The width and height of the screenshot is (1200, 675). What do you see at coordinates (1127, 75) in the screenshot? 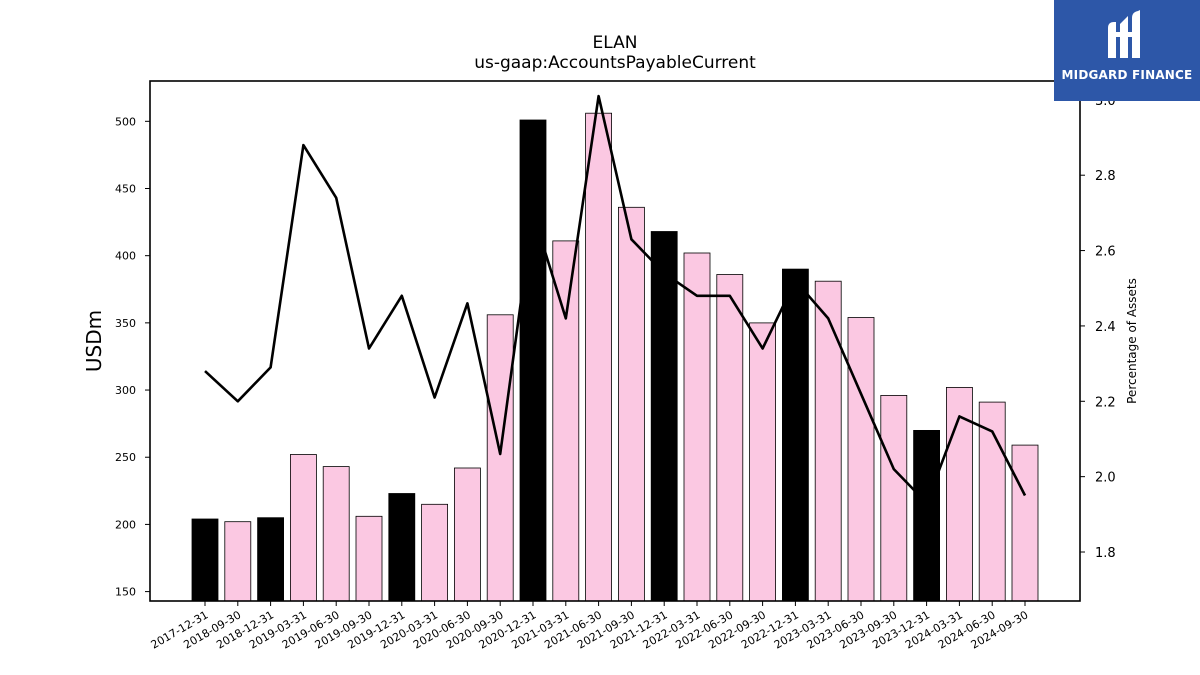
I see `logo-text: MIDGARD FINANCE` at bounding box center [1127, 75].